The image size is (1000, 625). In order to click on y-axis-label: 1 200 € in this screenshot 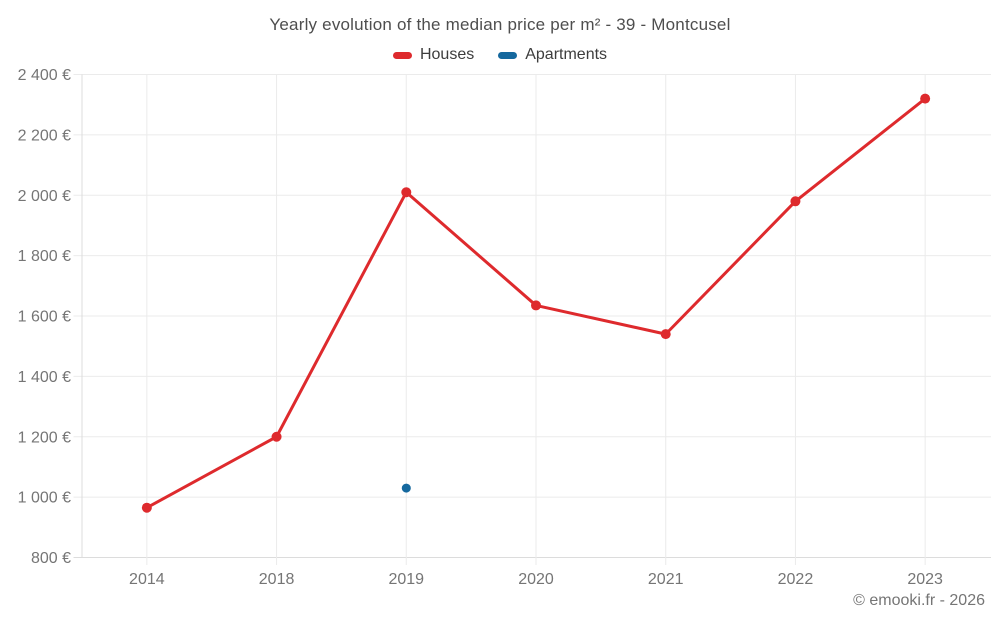, I will do `click(44, 437)`.